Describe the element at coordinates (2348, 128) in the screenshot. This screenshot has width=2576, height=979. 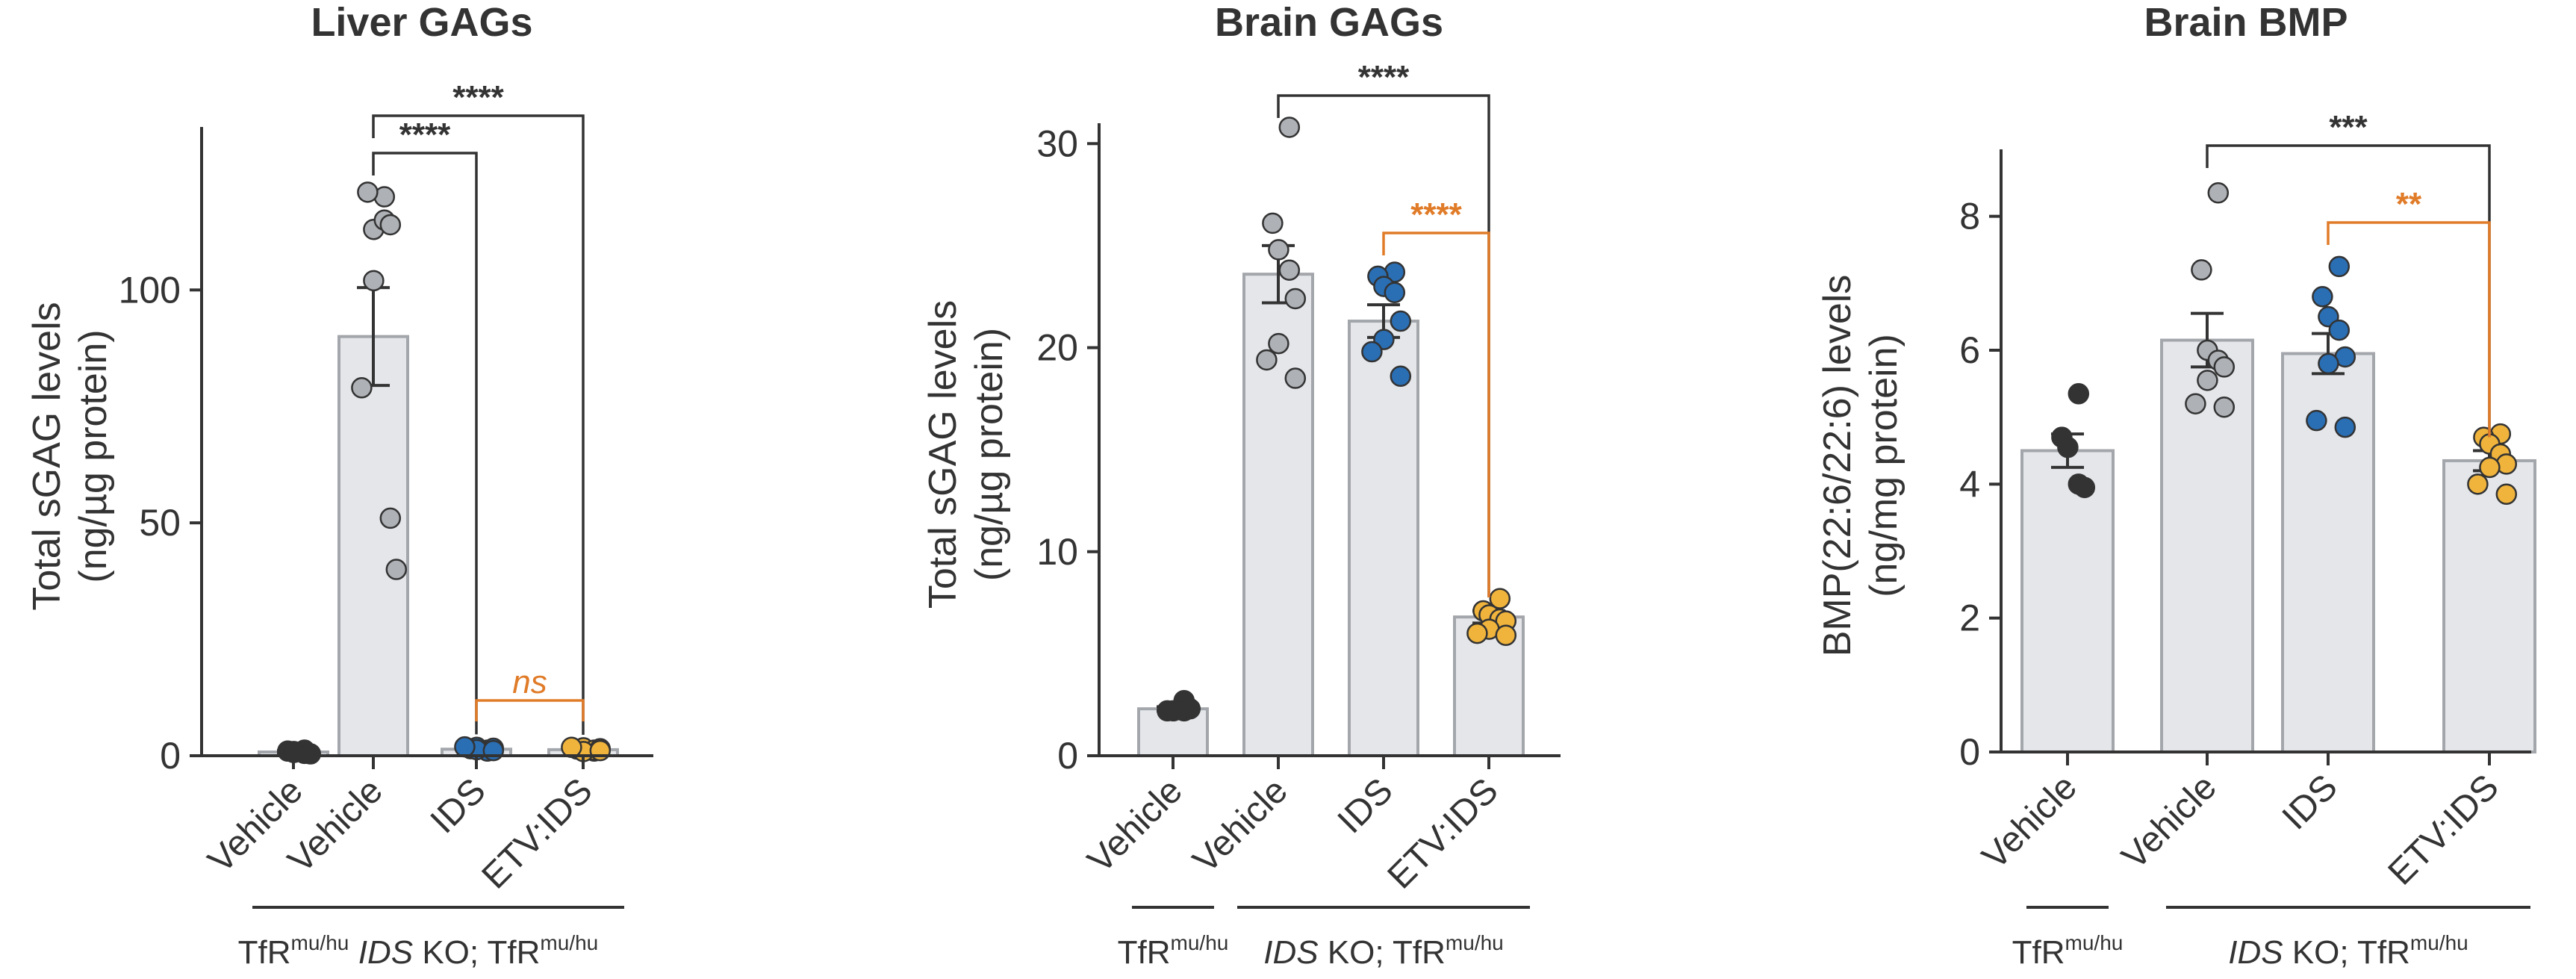
I see `significance-label: ***` at that location.